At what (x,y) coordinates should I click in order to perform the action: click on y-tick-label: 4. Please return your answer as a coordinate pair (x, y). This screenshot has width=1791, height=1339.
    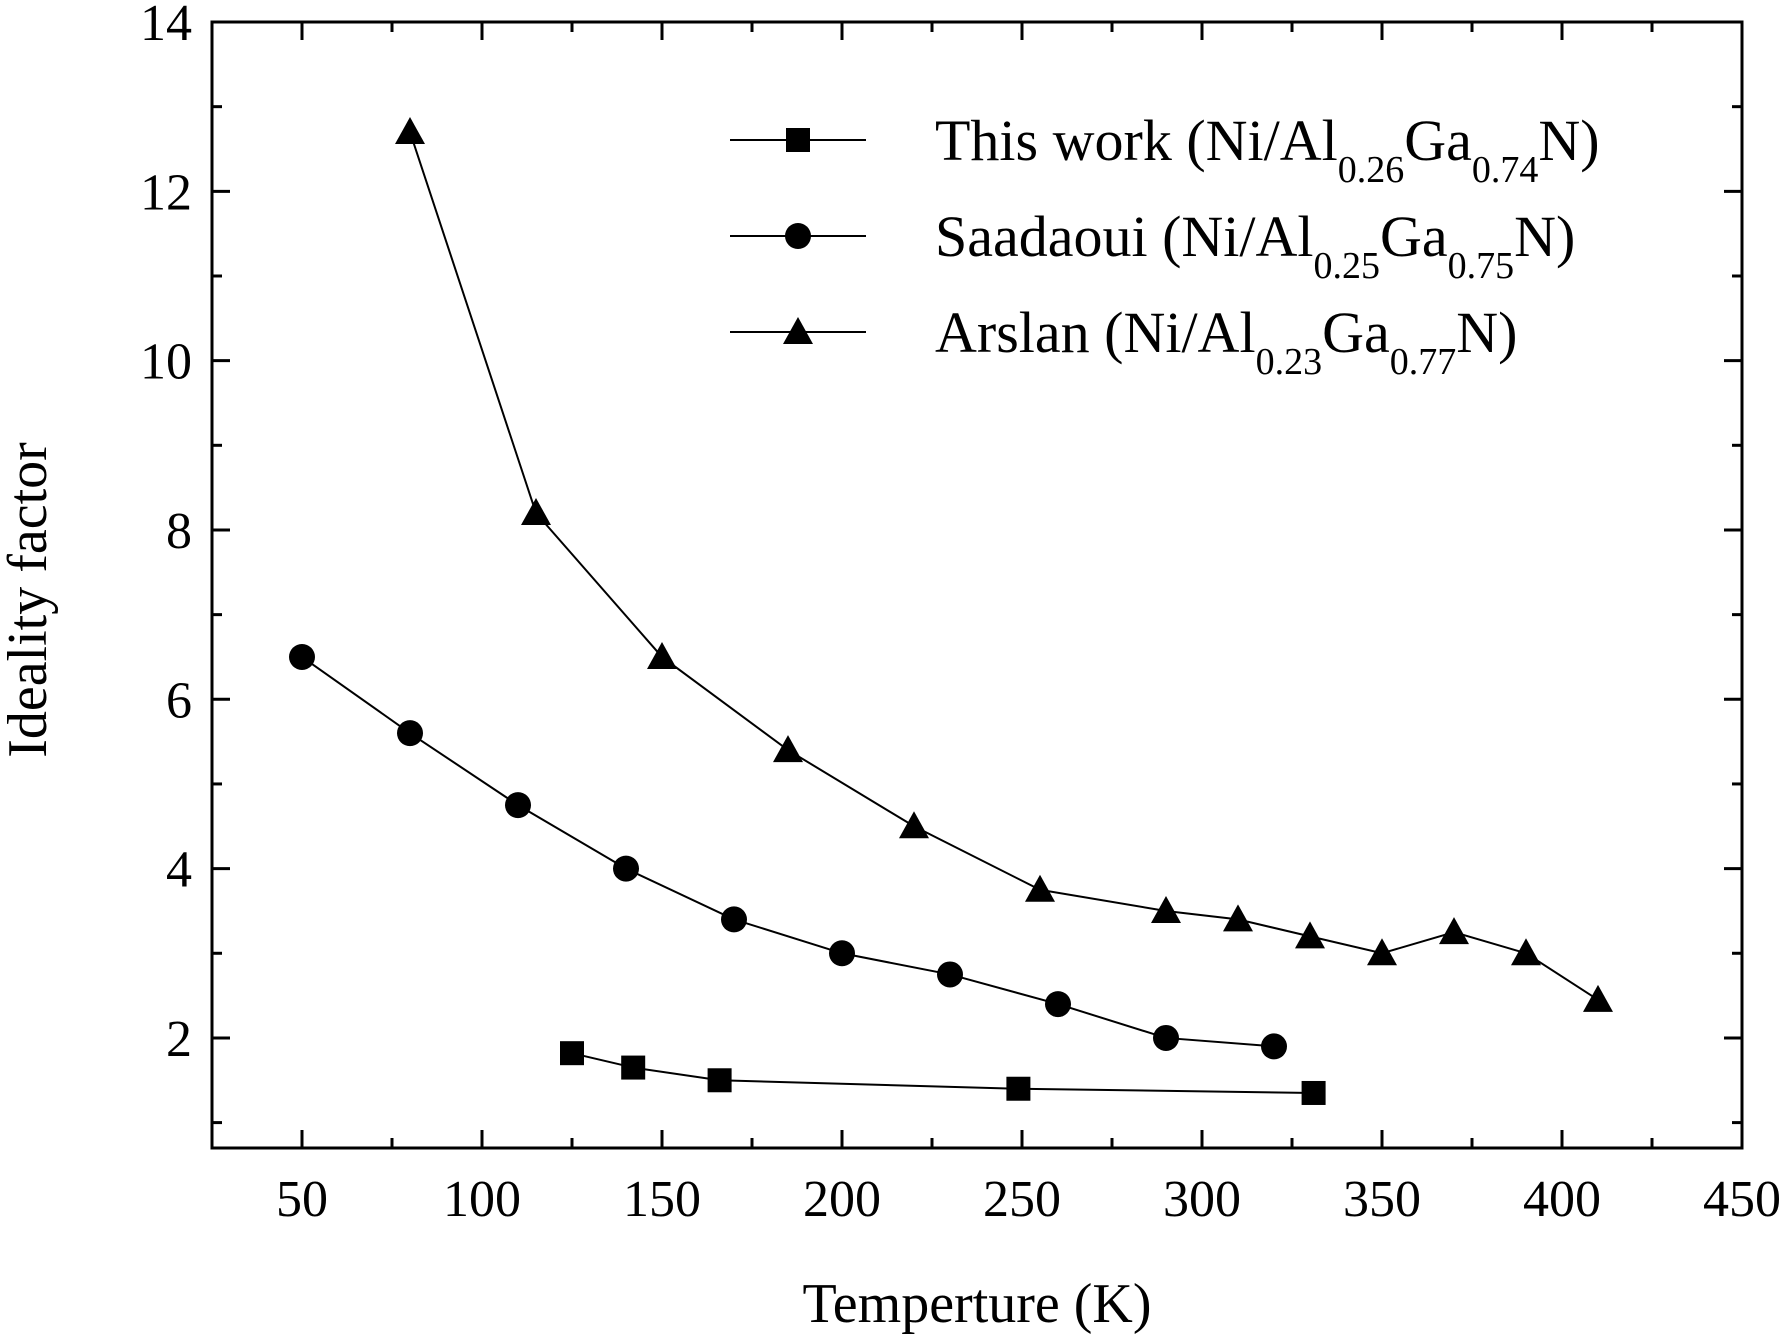
    Looking at the image, I should click on (179, 870).